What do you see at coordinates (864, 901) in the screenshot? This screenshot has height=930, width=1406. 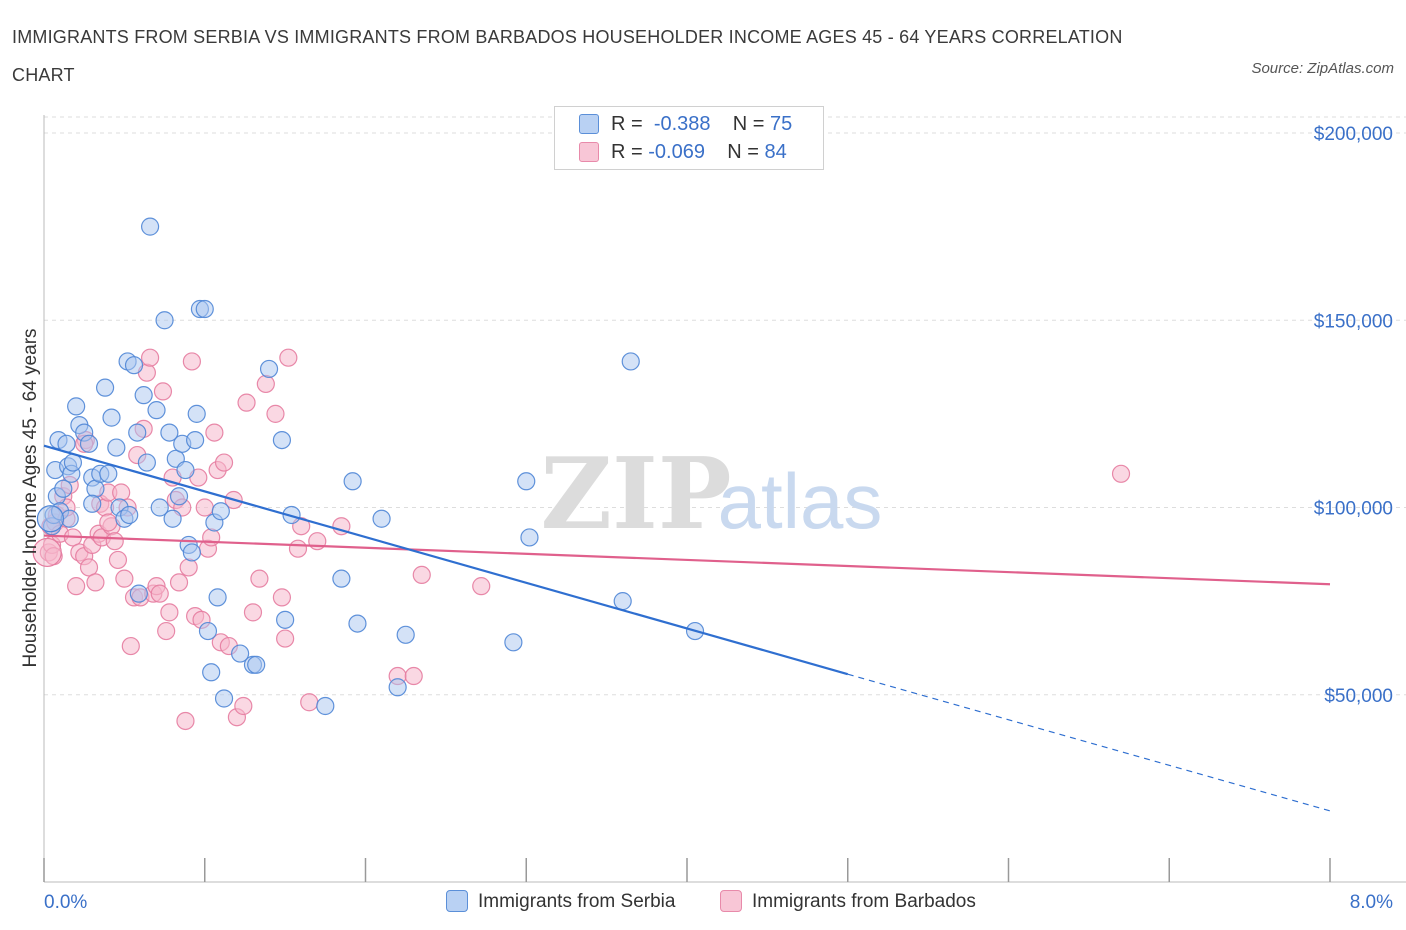 I see `legend-barbados-label: Immigrants from Barbados` at bounding box center [864, 901].